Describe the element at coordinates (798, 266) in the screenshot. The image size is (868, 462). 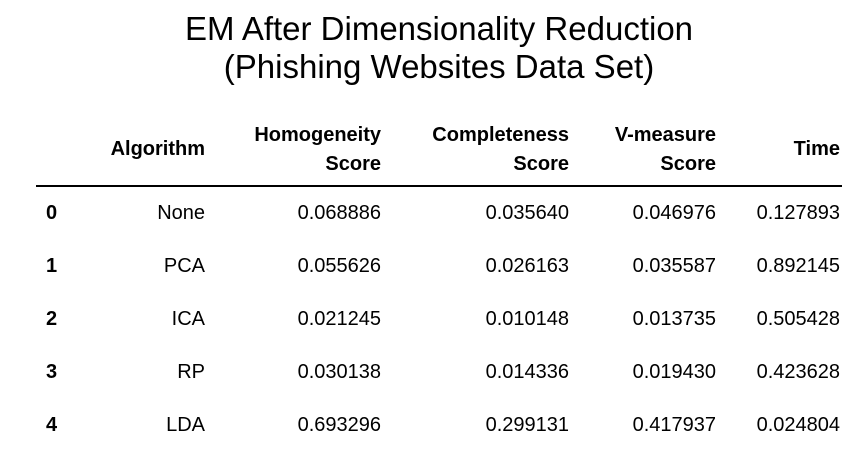
I see `cell-time: 0.892145` at that location.